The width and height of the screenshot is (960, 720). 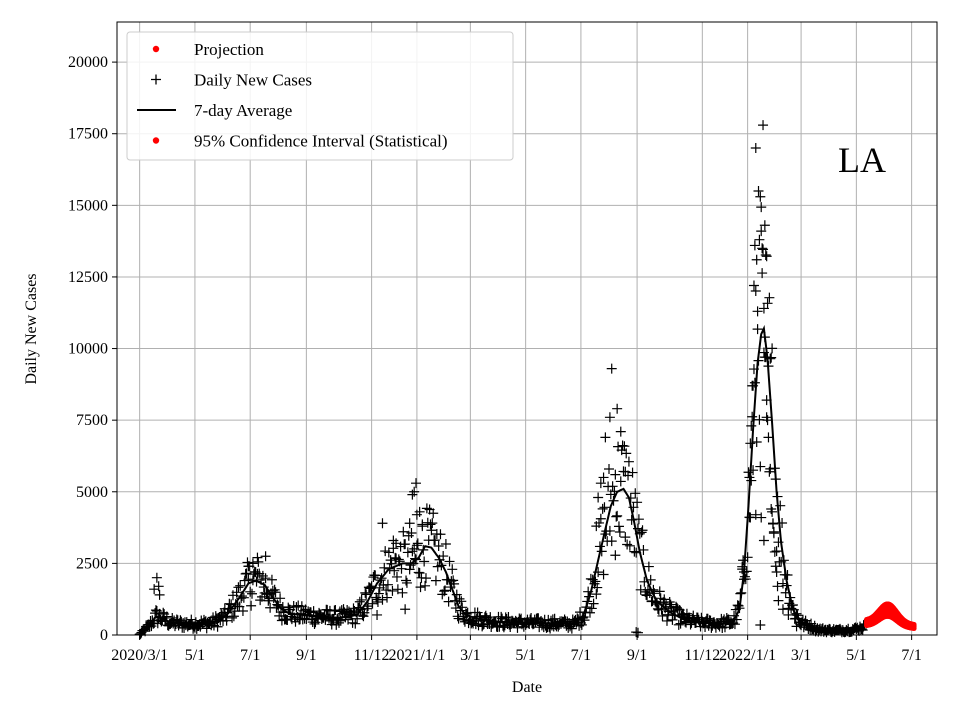 What do you see at coordinates (416, 655) in the screenshot?
I see `x-tick-label: 2021/1/1` at bounding box center [416, 655].